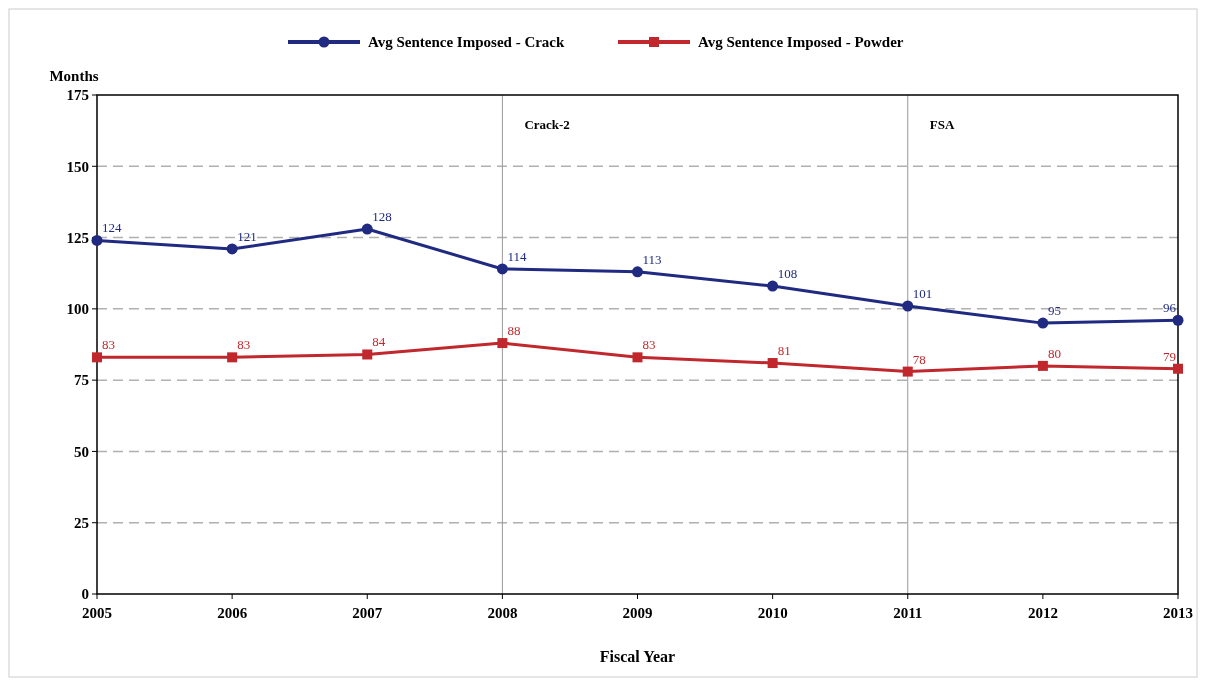 This screenshot has height=688, width=1208. Describe the element at coordinates (514, 331) in the screenshot. I see `data-label: 88` at that location.